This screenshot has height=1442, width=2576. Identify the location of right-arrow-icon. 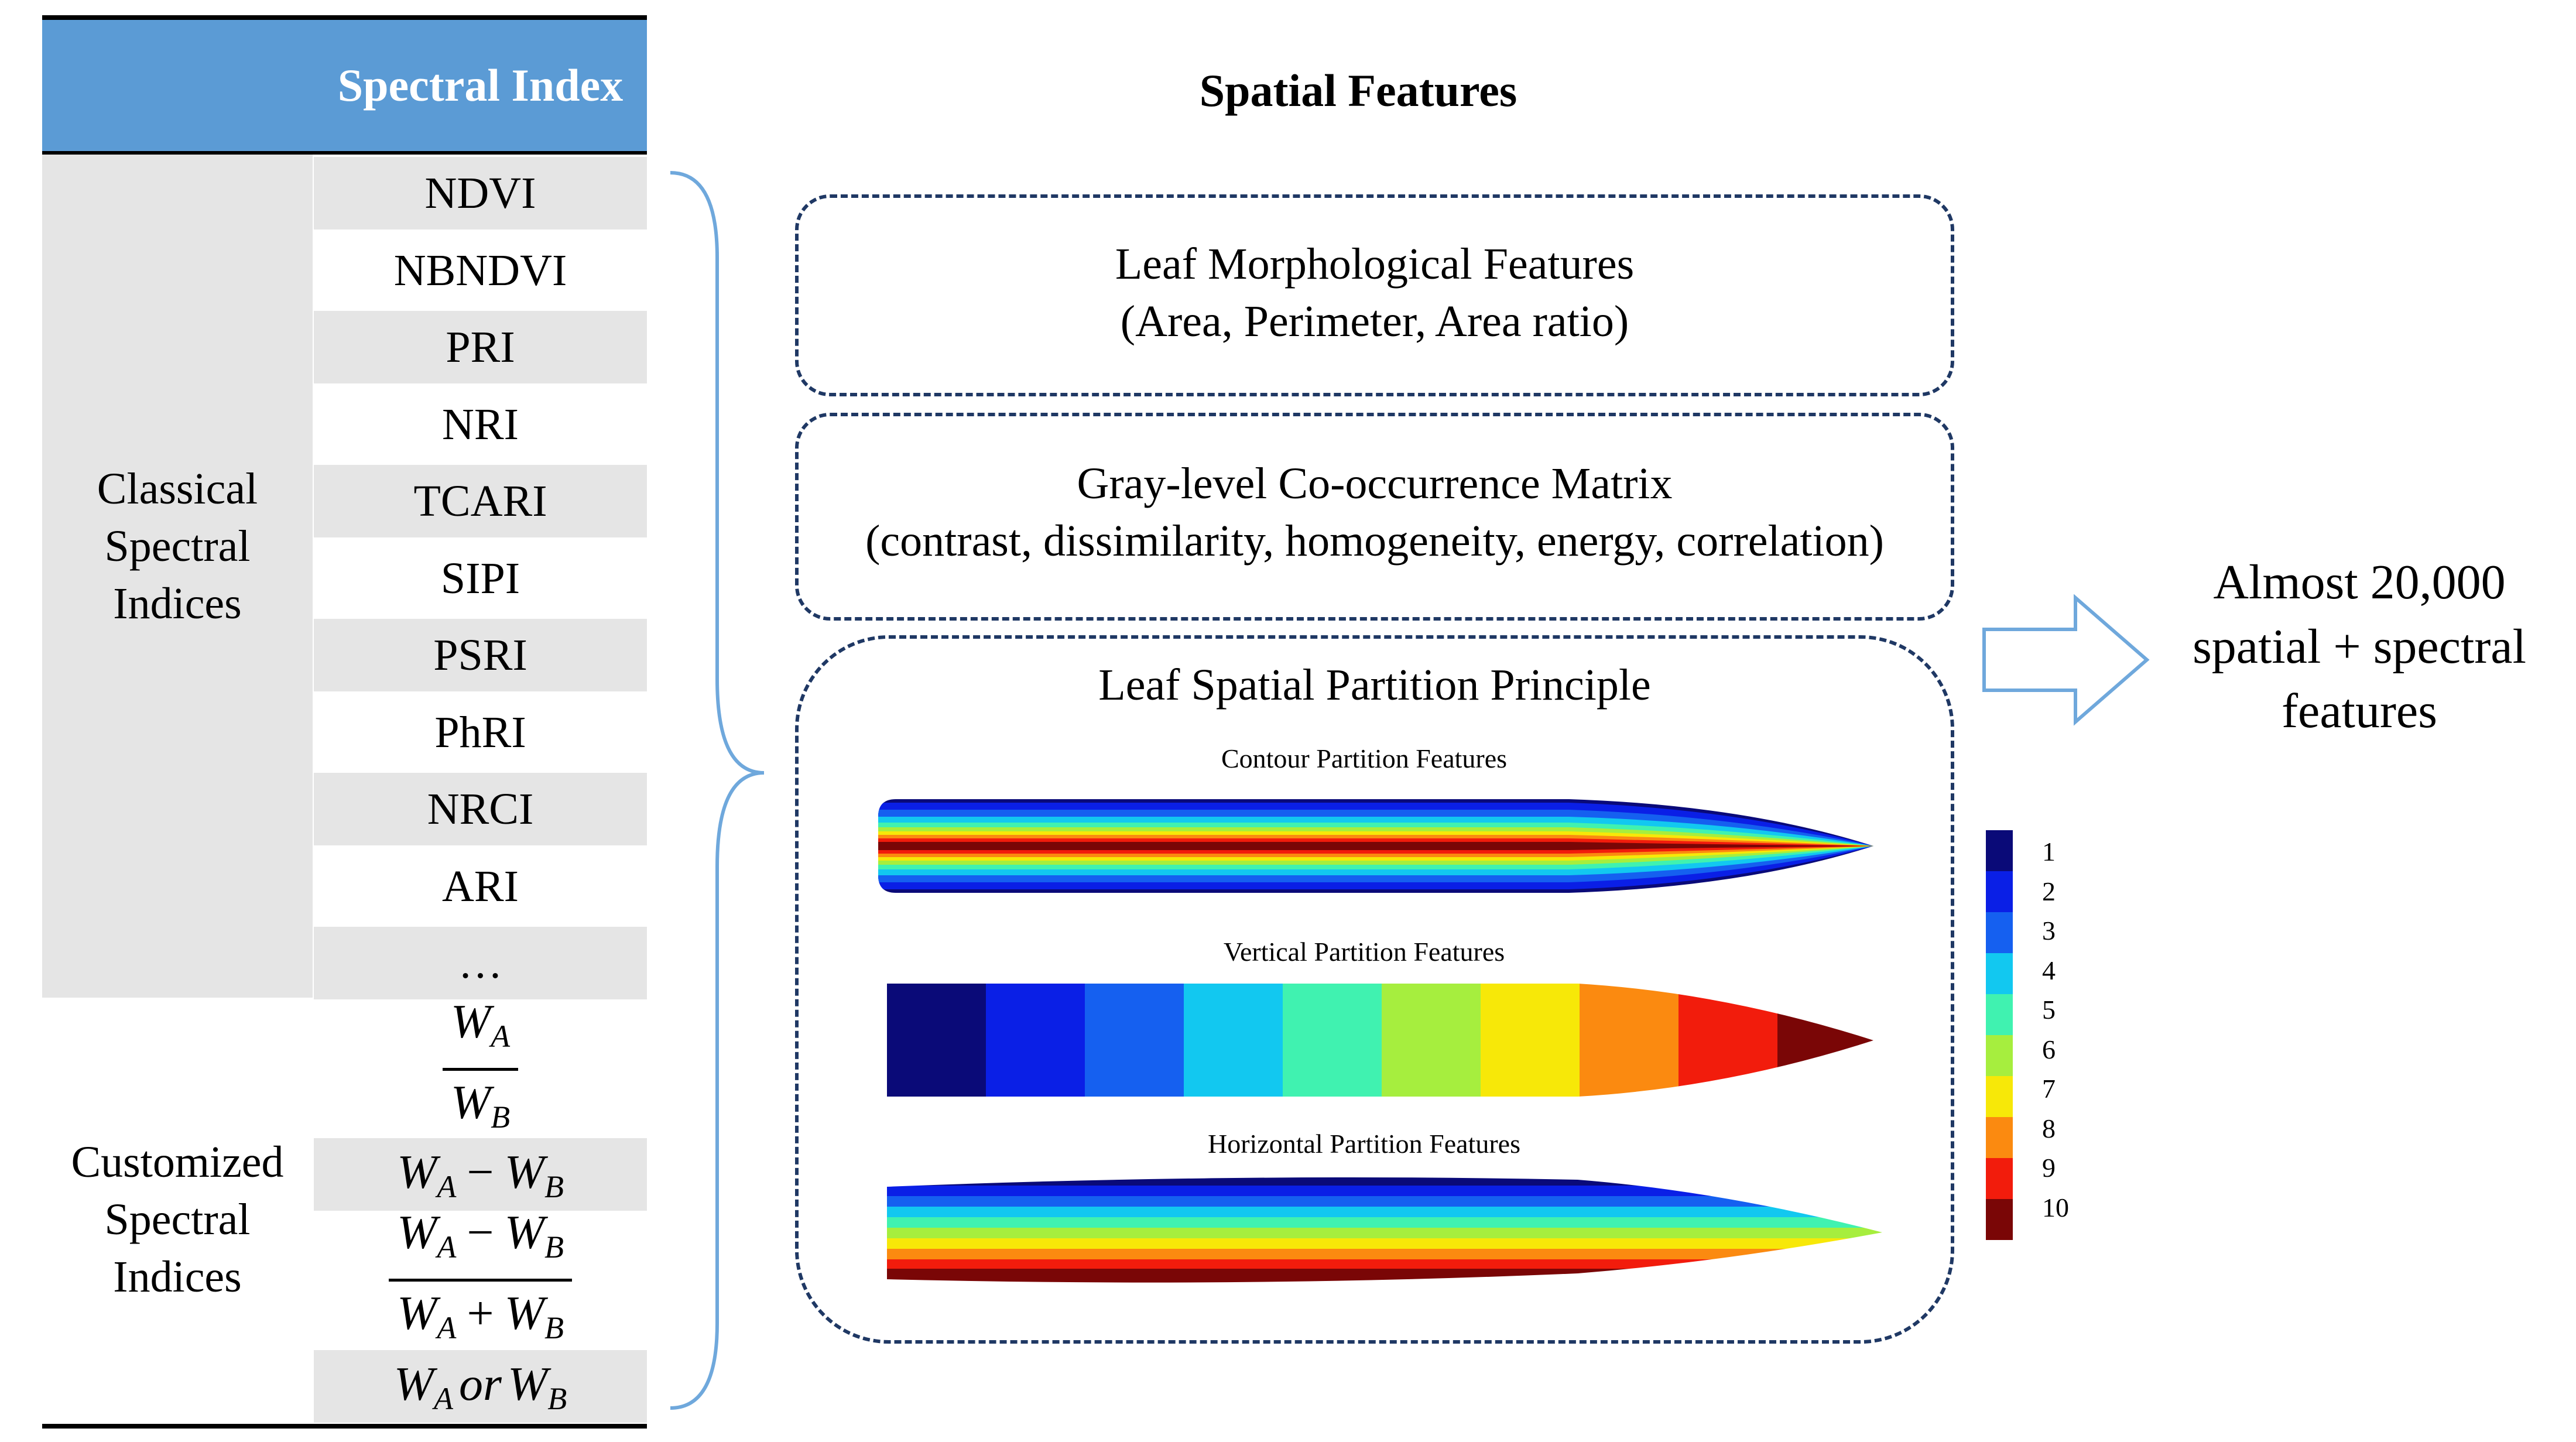
(2066, 660).